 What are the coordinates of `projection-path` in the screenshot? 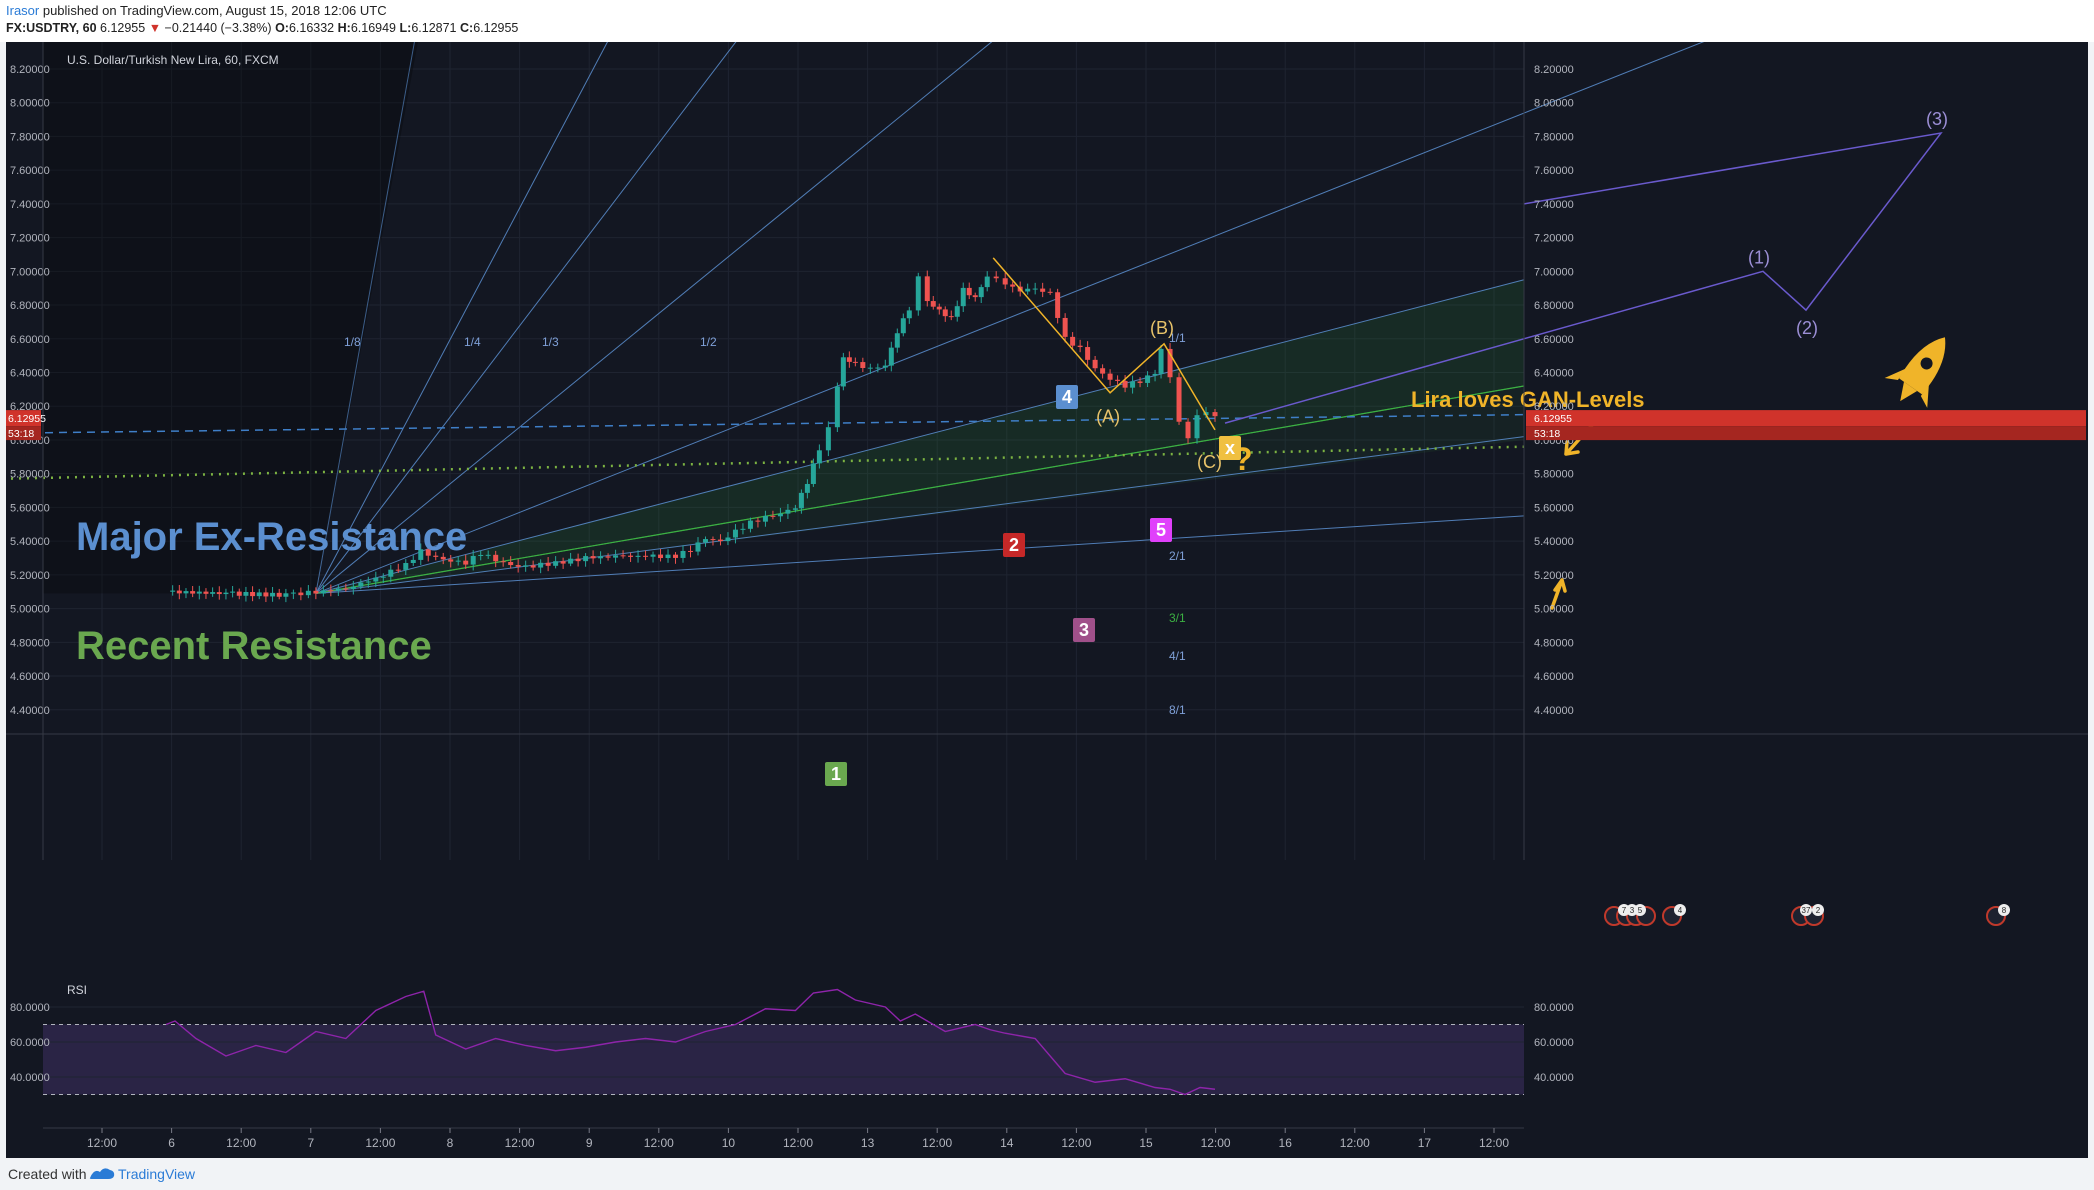 It's located at (1583, 278).